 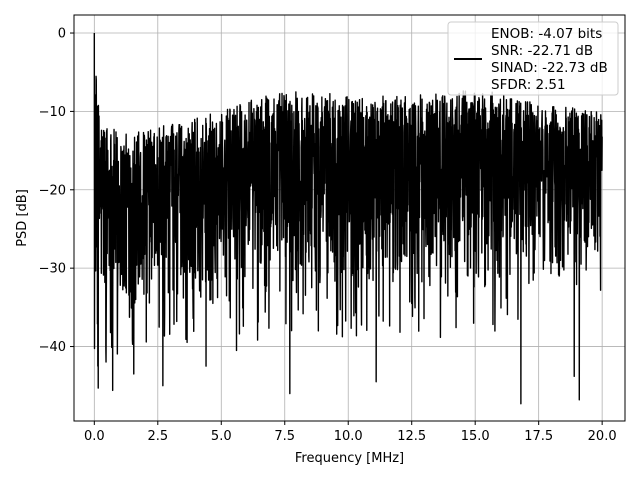 I want to click on legend-line-sfdr: SFDR: 2.51, so click(x=528, y=85).